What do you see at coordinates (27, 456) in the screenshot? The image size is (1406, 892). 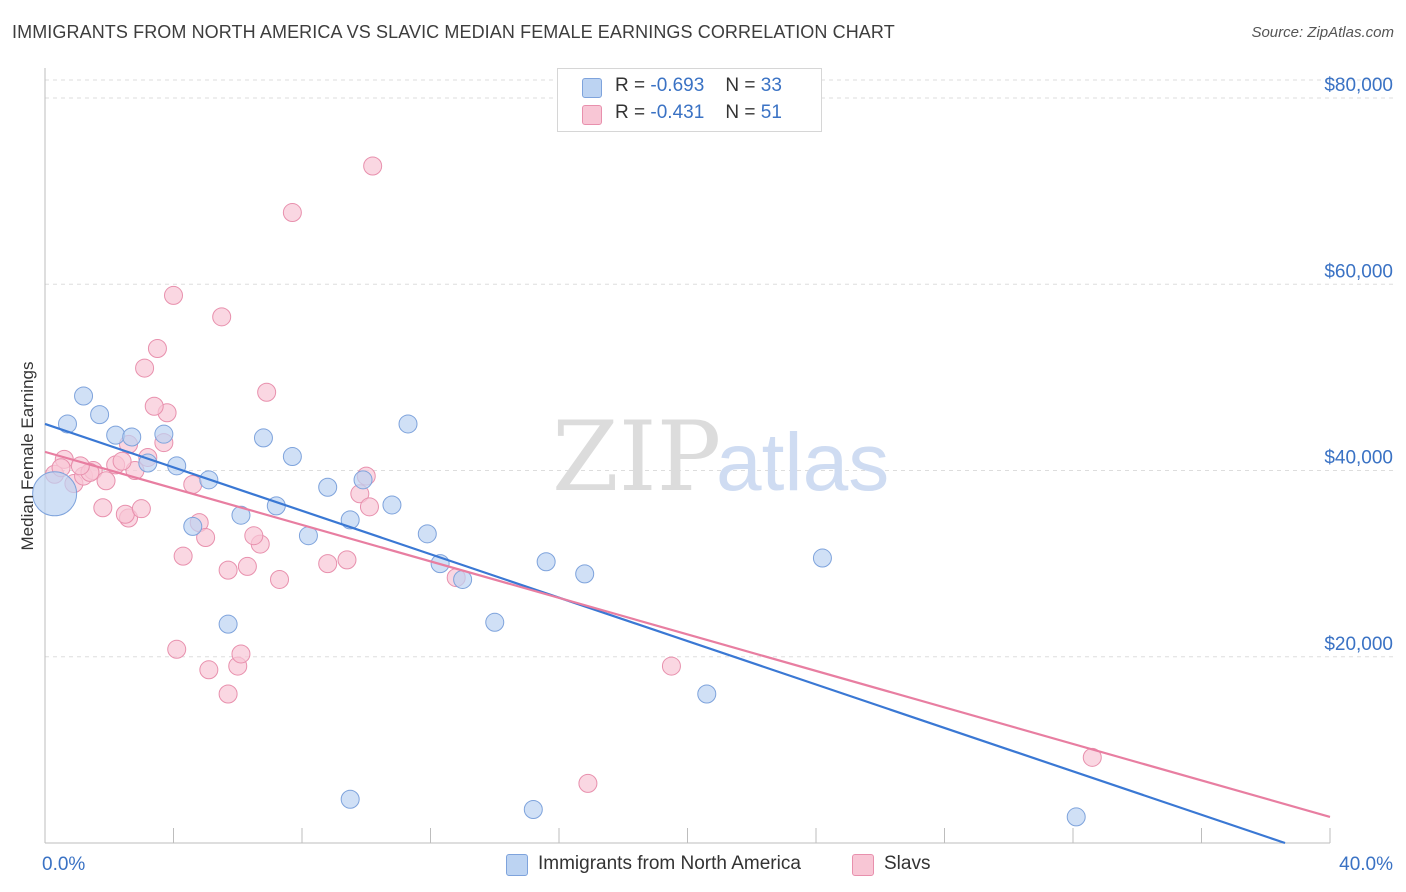 I see `y-axis-label: Median Female Earnings` at bounding box center [27, 456].